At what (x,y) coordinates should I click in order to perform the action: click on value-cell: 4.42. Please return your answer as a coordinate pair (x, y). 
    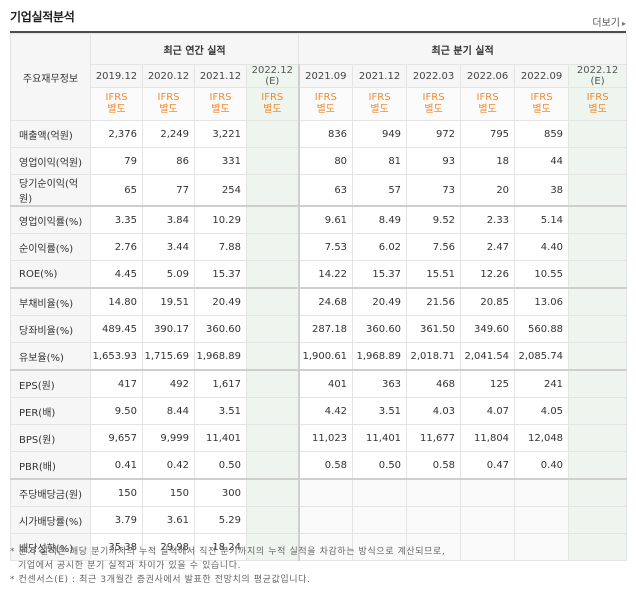
    Looking at the image, I should click on (325, 411).